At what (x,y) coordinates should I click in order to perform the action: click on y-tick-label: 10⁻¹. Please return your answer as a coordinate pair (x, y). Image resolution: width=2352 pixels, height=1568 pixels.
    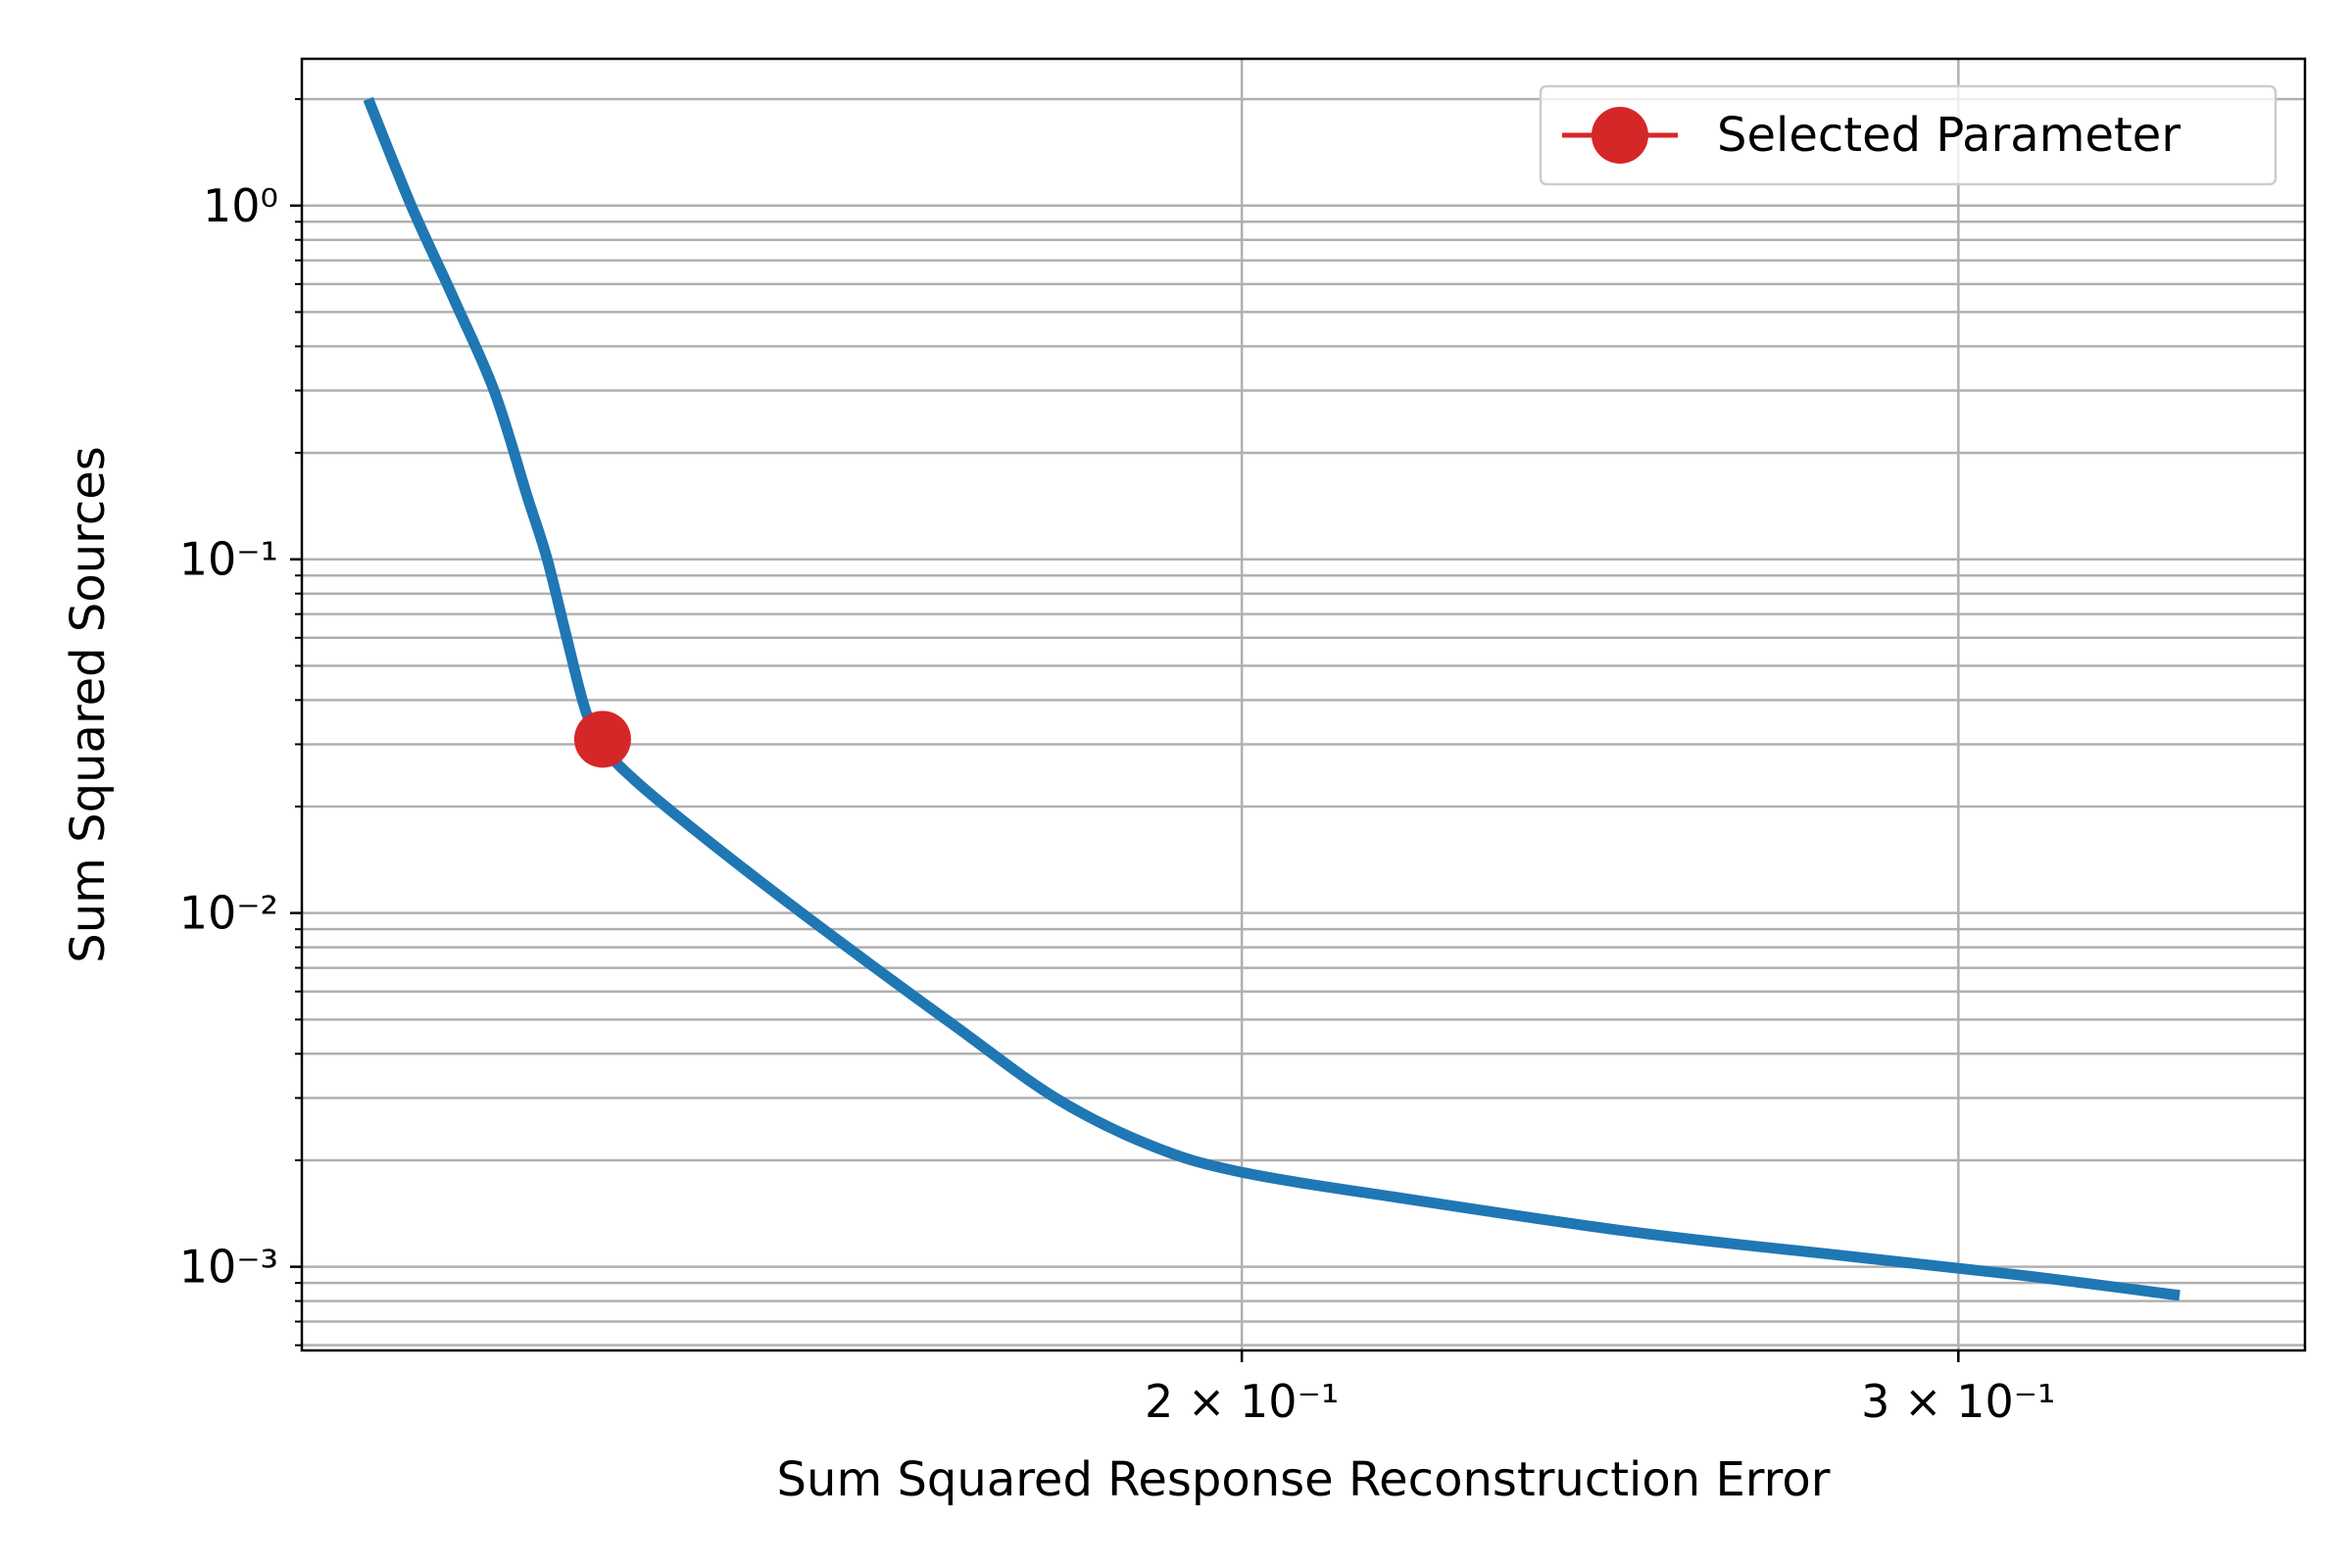
    Looking at the image, I should click on (228, 559).